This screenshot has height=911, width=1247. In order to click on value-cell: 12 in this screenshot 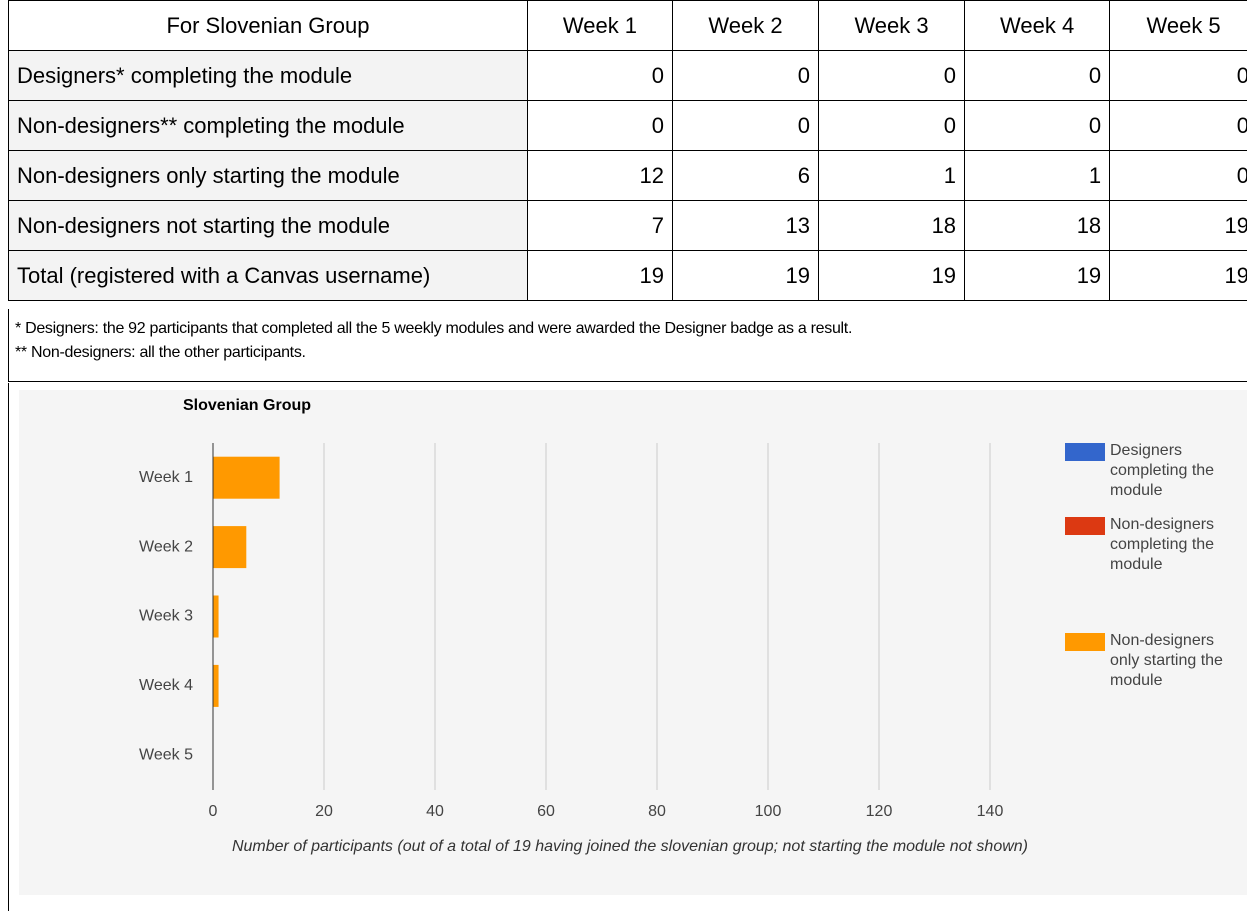, I will do `click(600, 175)`.